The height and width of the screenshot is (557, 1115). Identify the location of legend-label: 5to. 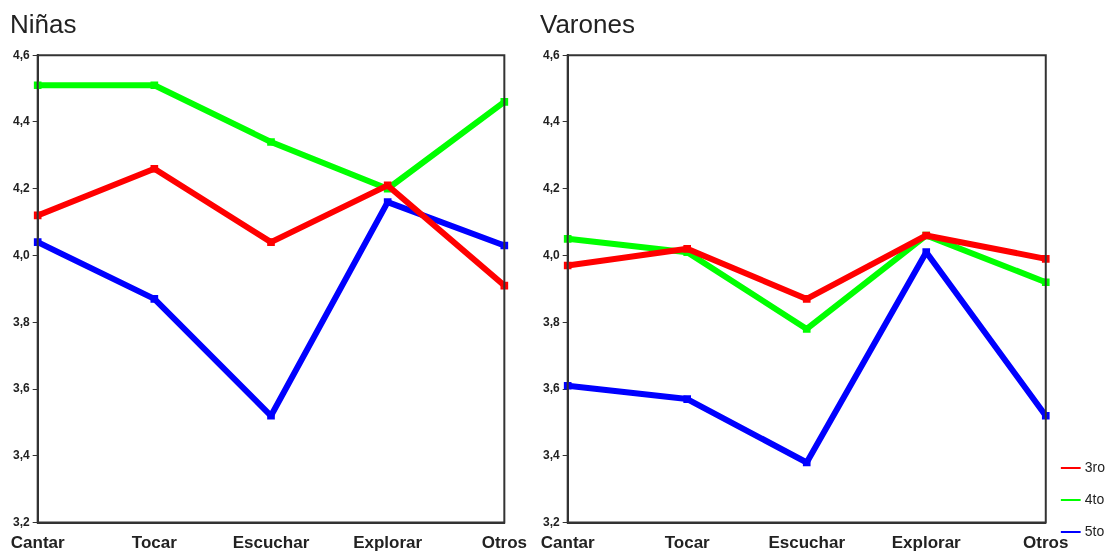
(1094, 530).